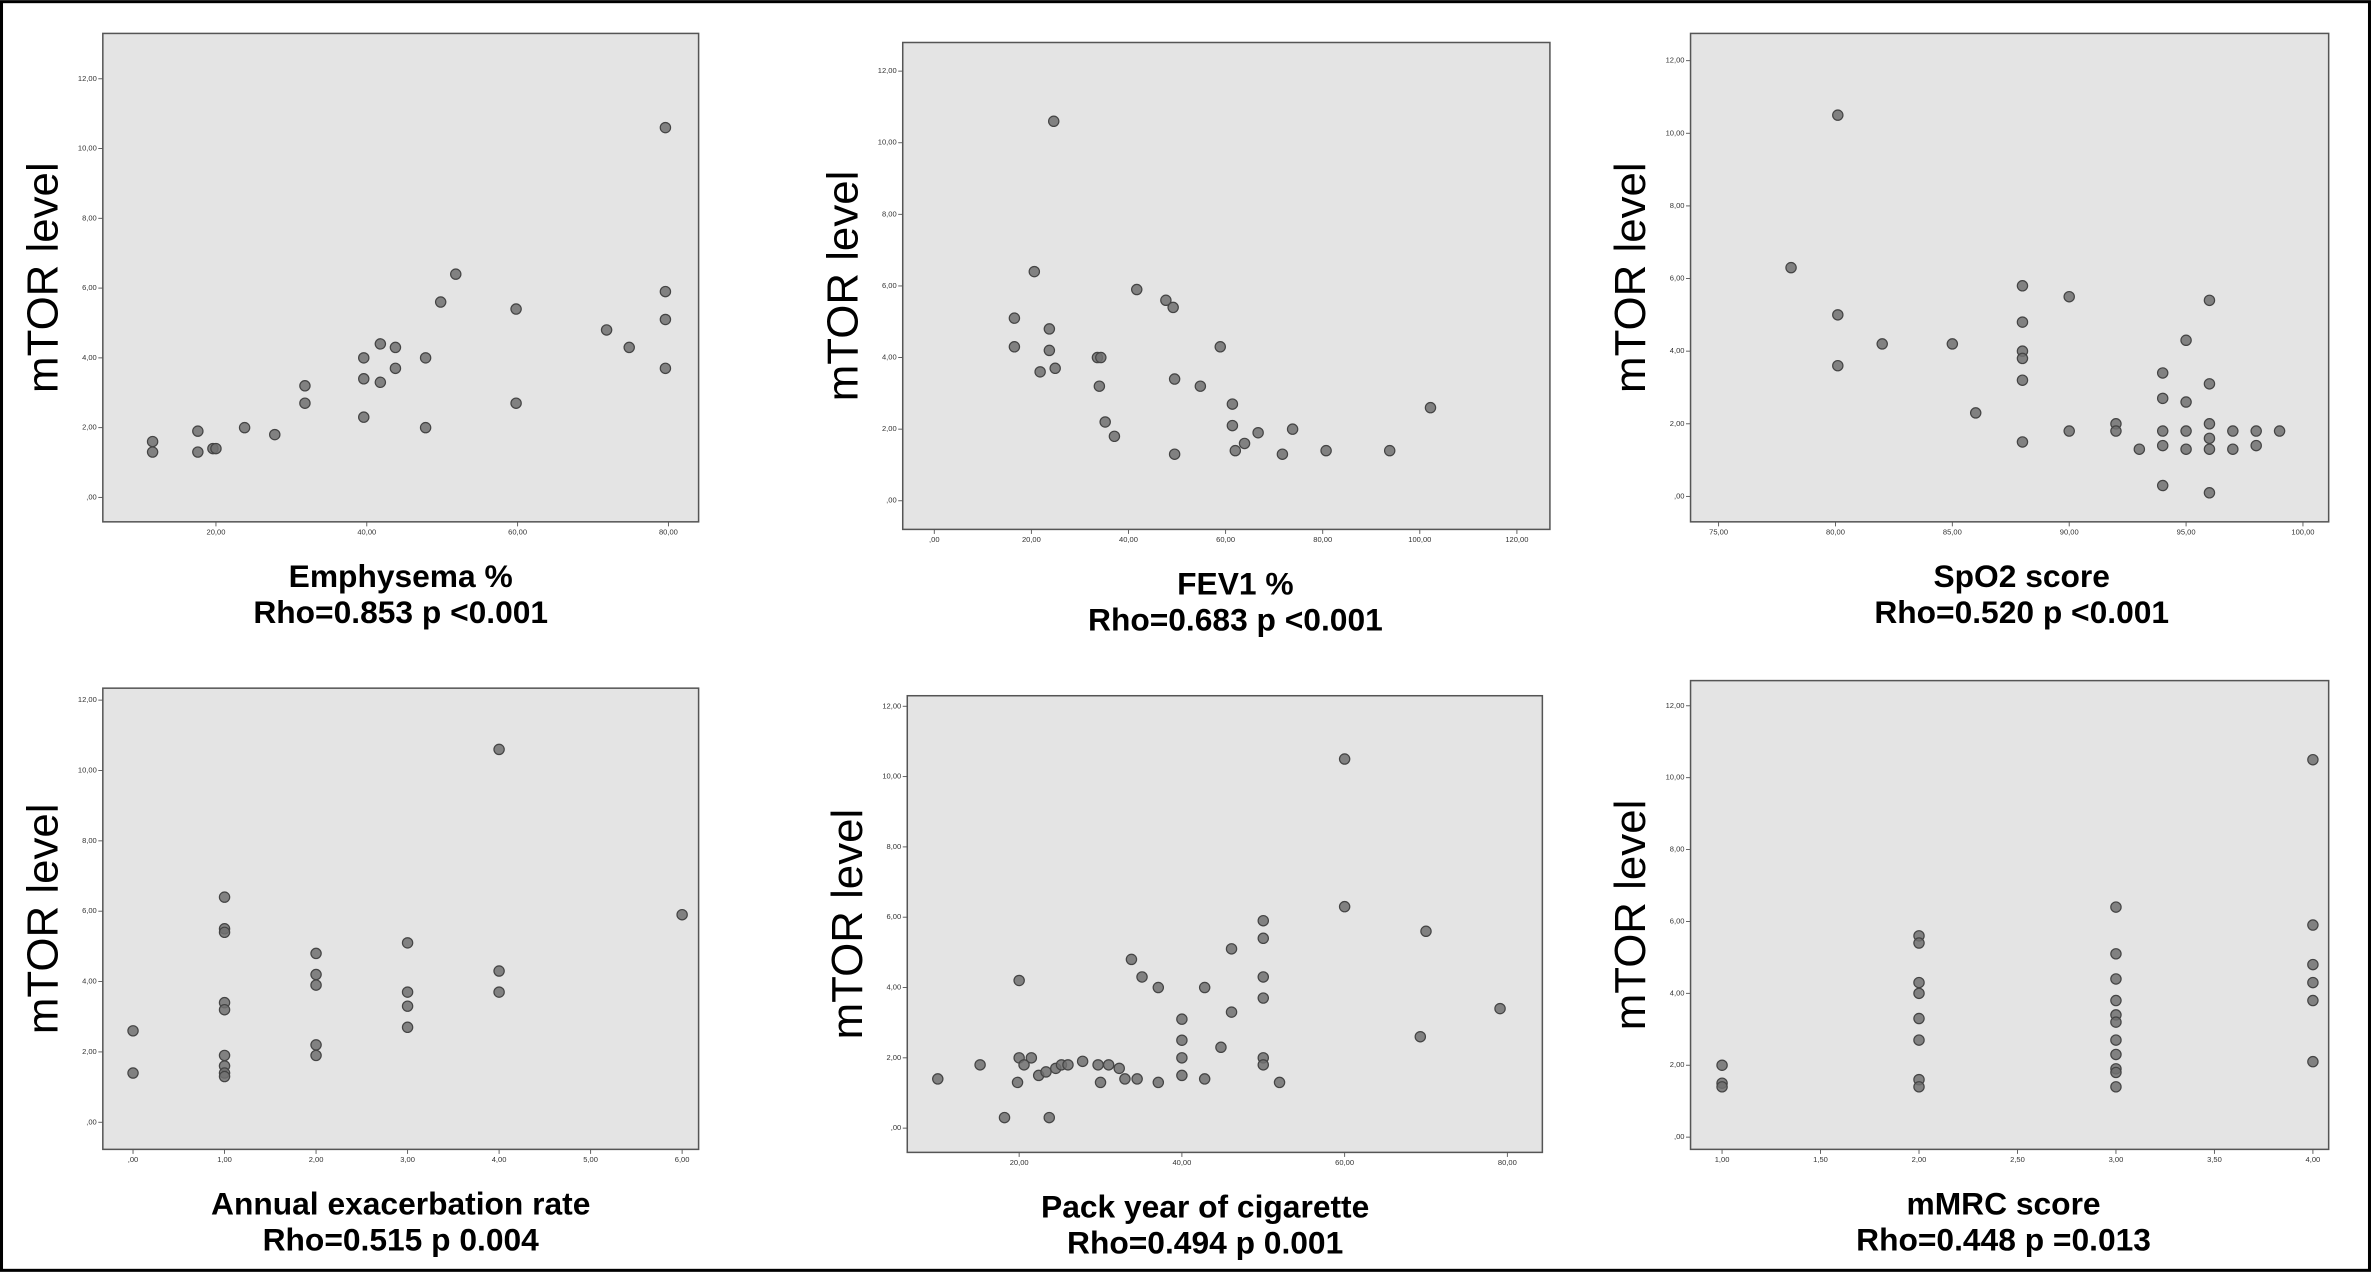 The image size is (2371, 1272). What do you see at coordinates (2214, 1159) in the screenshot?
I see `x-tick-label: 3,50` at bounding box center [2214, 1159].